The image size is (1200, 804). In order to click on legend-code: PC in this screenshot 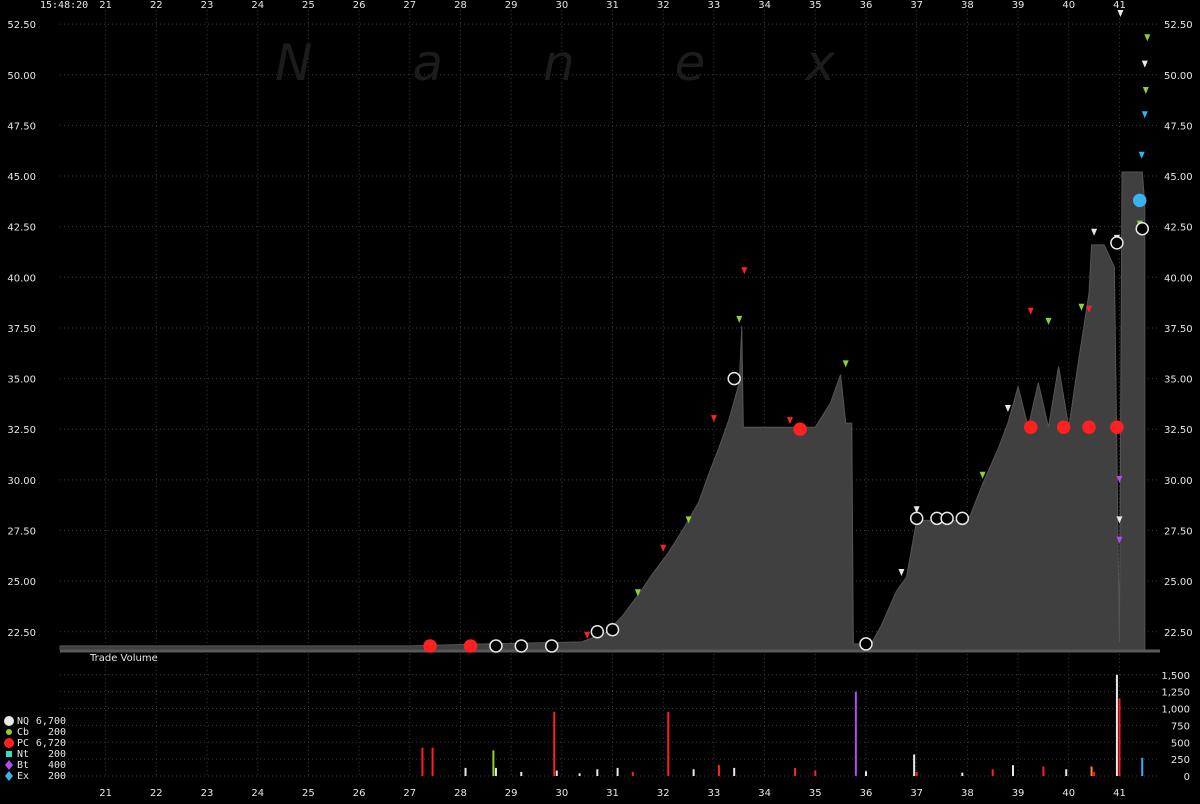, I will do `click(23, 743)`.